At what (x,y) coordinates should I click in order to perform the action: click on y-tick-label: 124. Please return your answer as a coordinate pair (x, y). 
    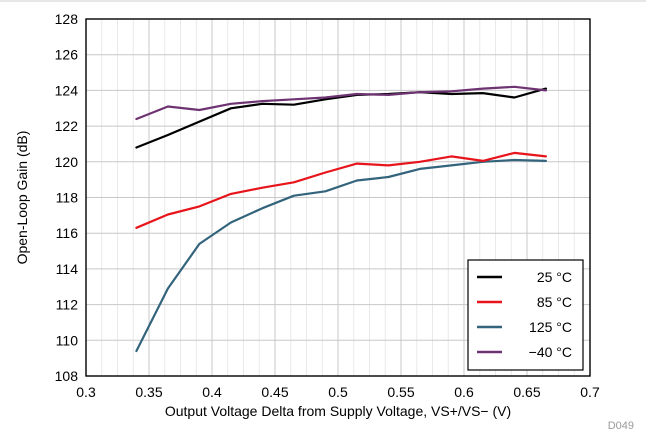
    Looking at the image, I should click on (67, 90).